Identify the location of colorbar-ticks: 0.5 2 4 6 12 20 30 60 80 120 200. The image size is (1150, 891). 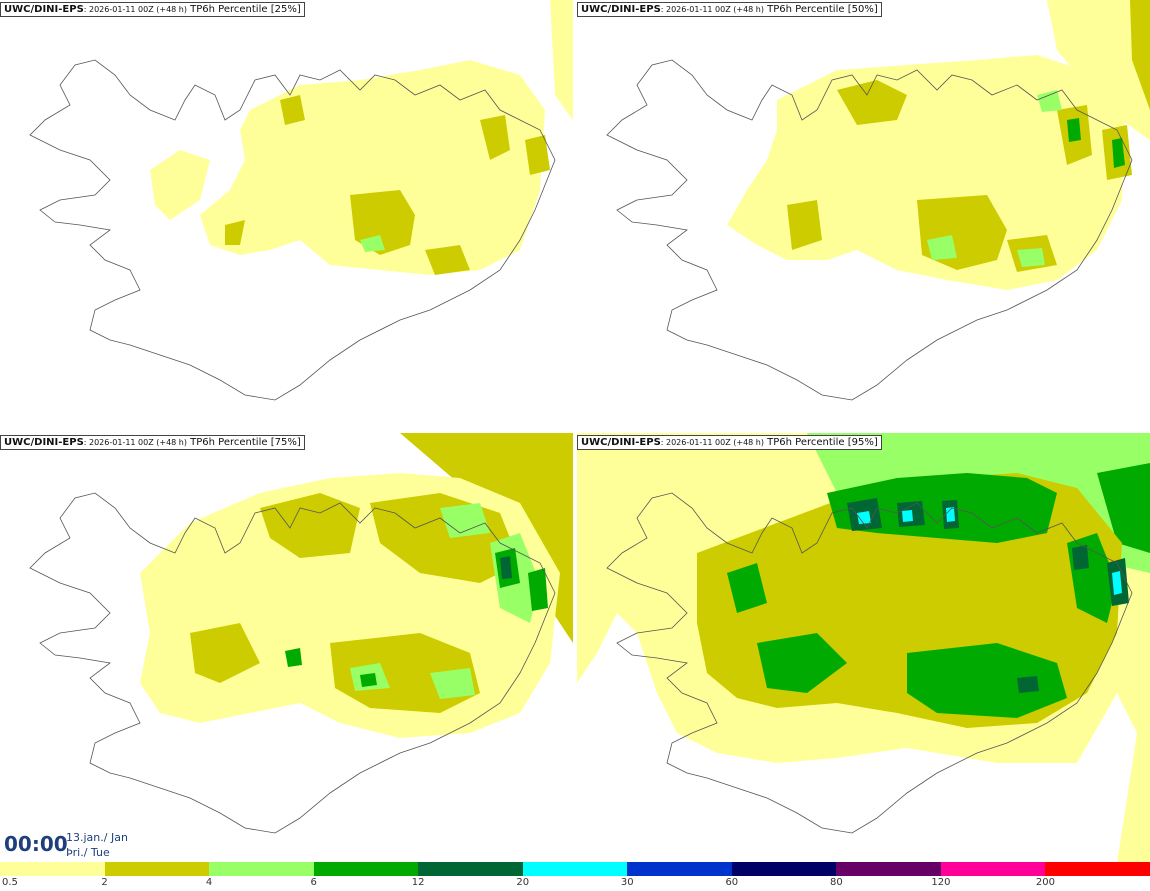
(575, 884).